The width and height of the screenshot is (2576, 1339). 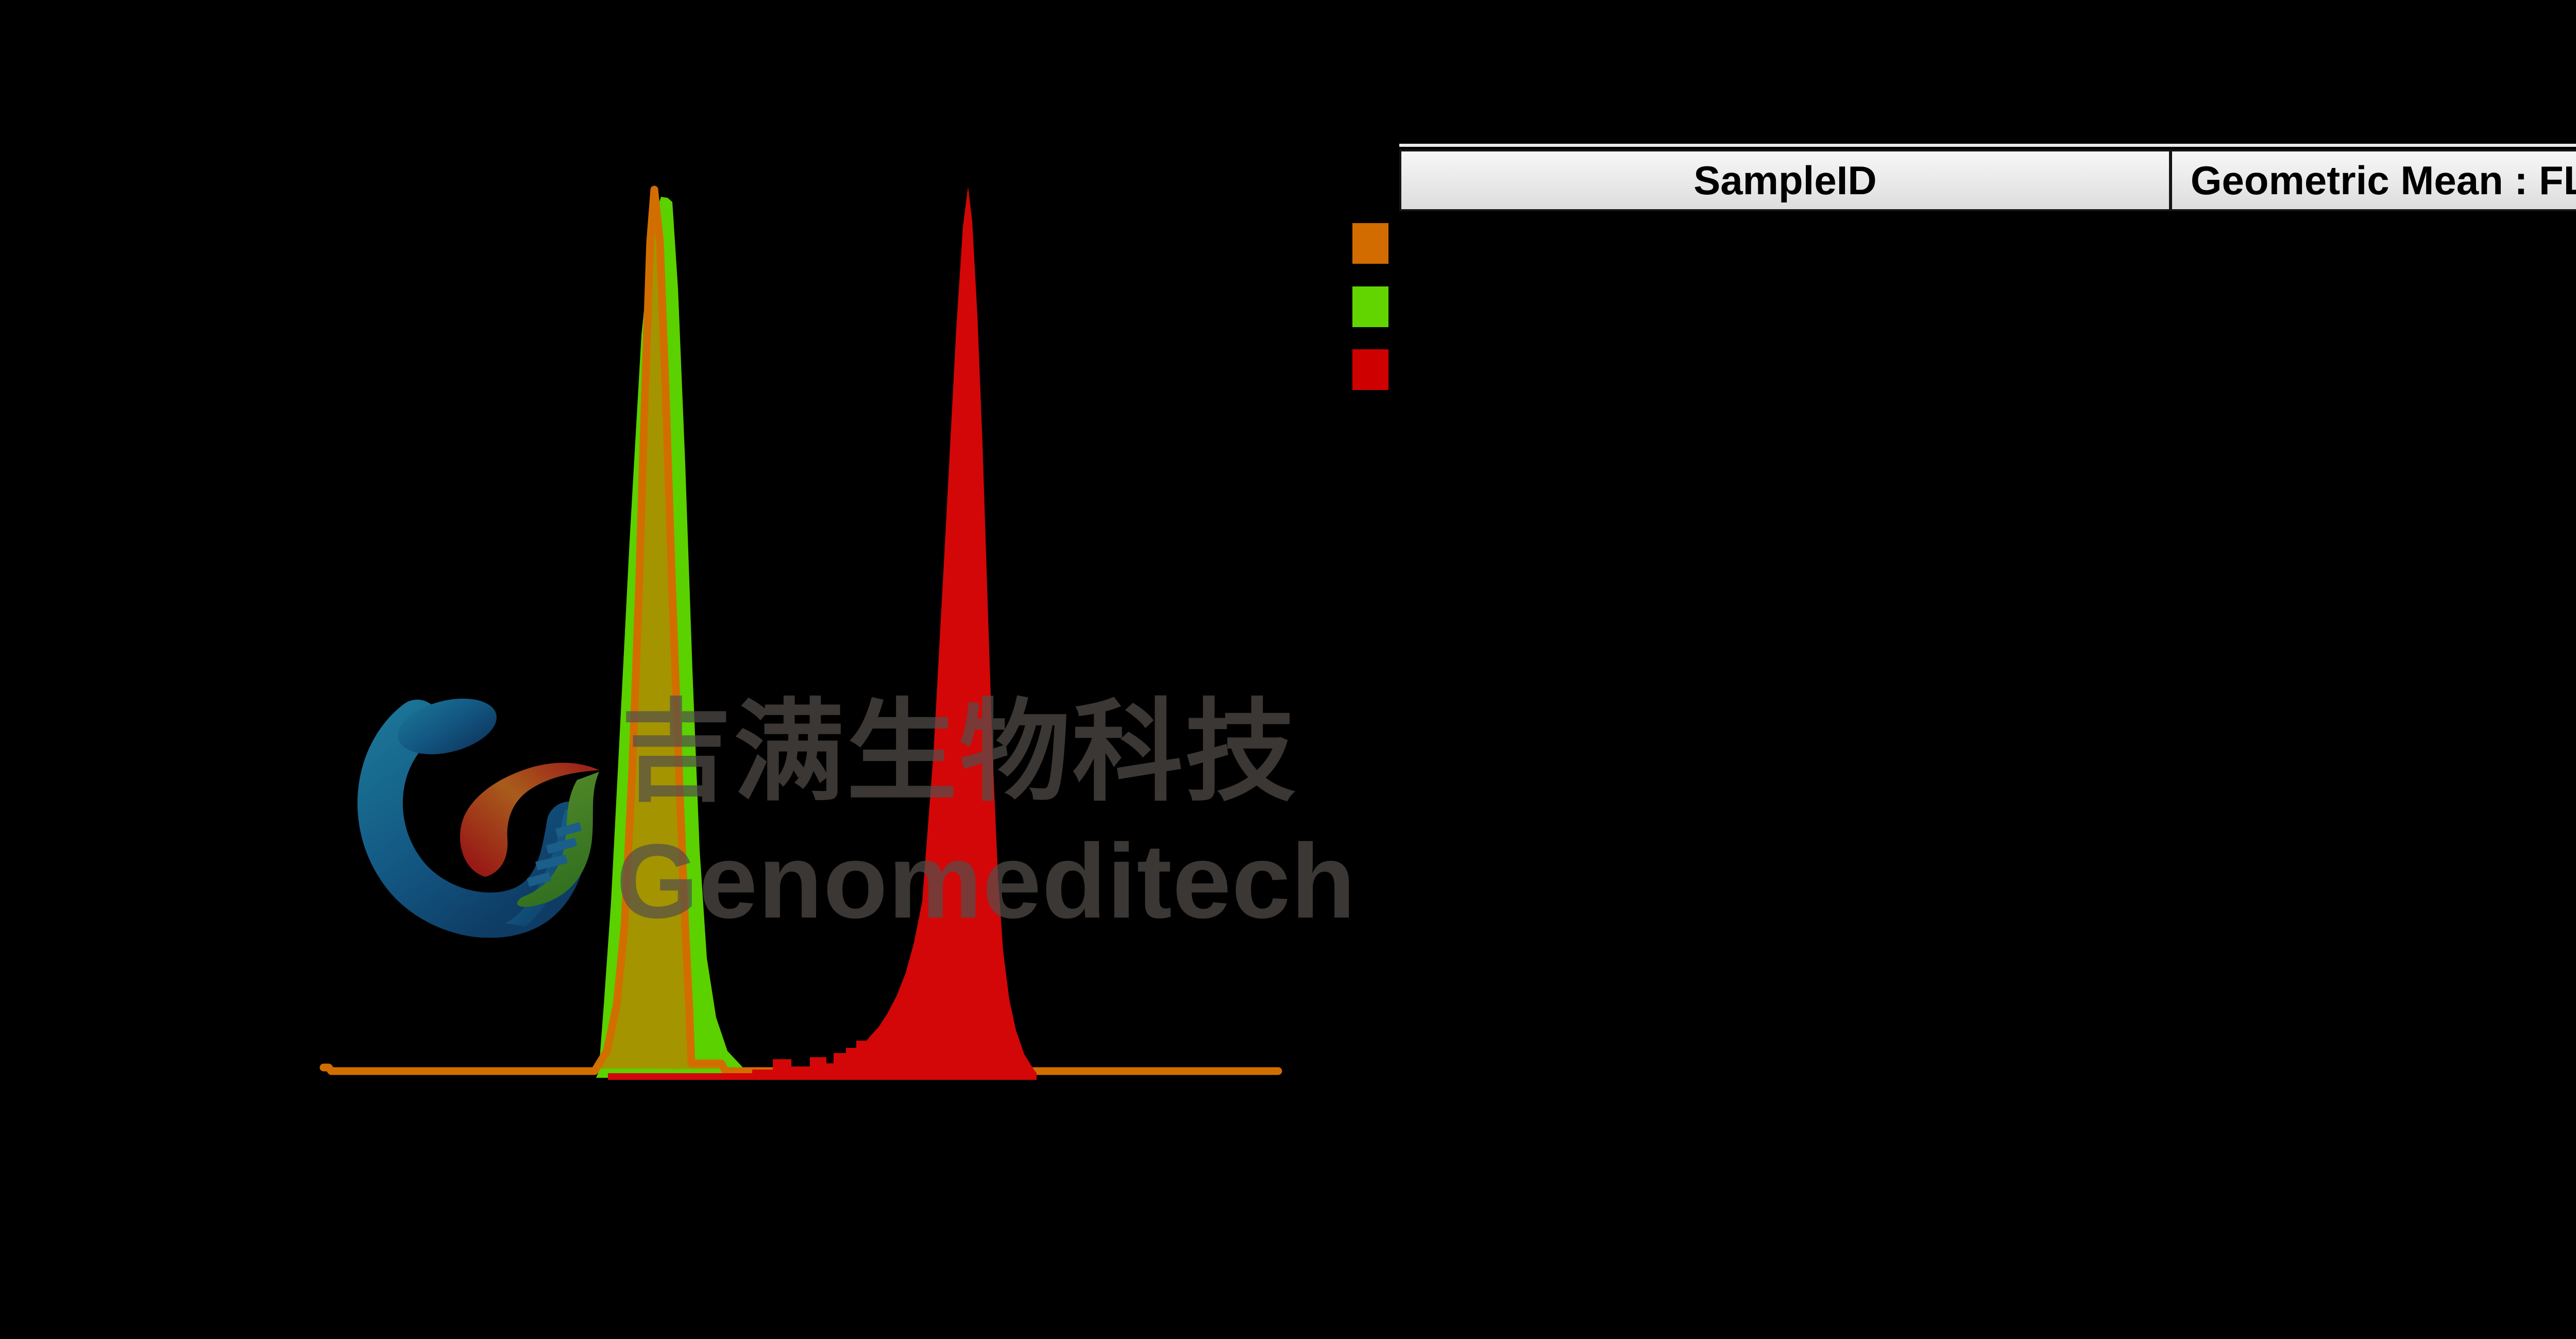 I want to click on statistics-table: SampleID Geometric Mean : FL11-H, so click(x=1987, y=177).